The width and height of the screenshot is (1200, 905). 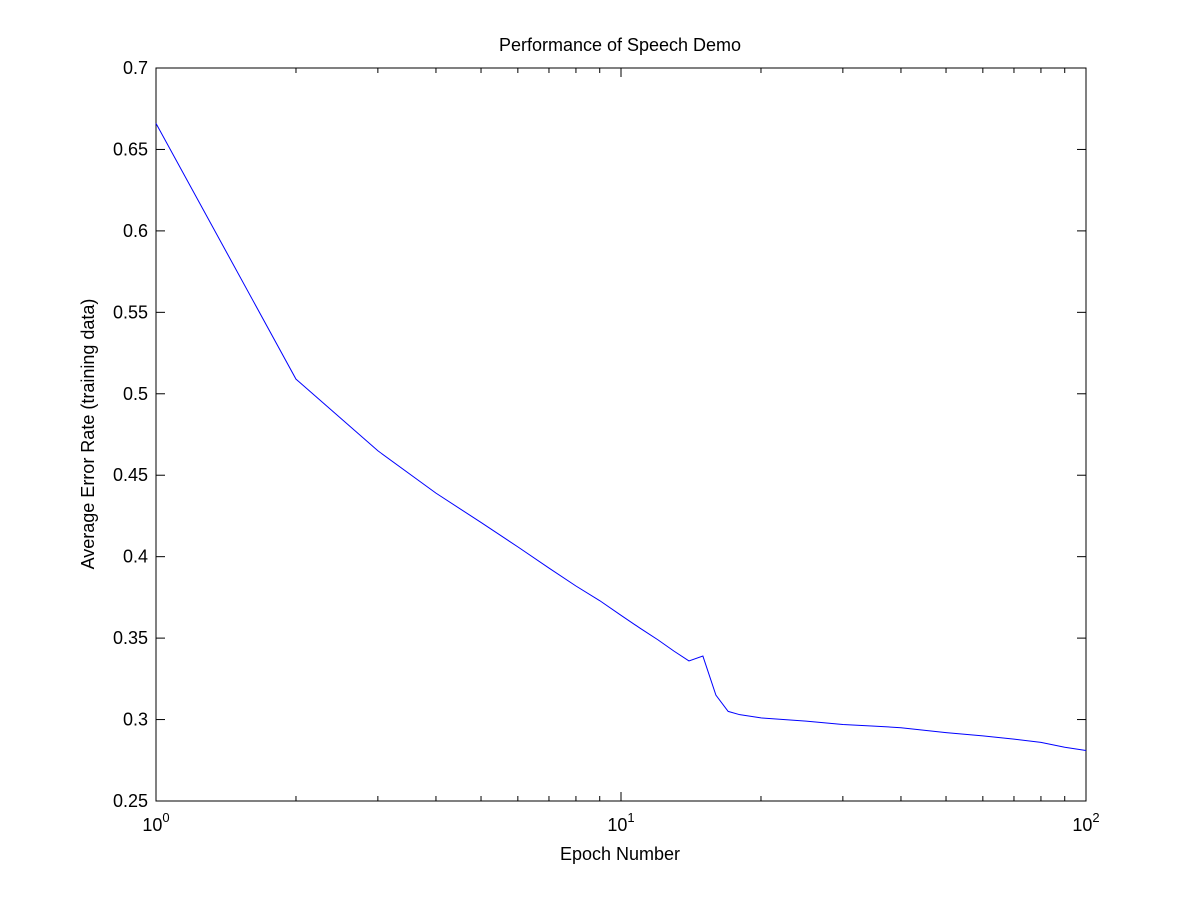 What do you see at coordinates (130, 149) in the screenshot?
I see `y-tick-label: 0.65` at bounding box center [130, 149].